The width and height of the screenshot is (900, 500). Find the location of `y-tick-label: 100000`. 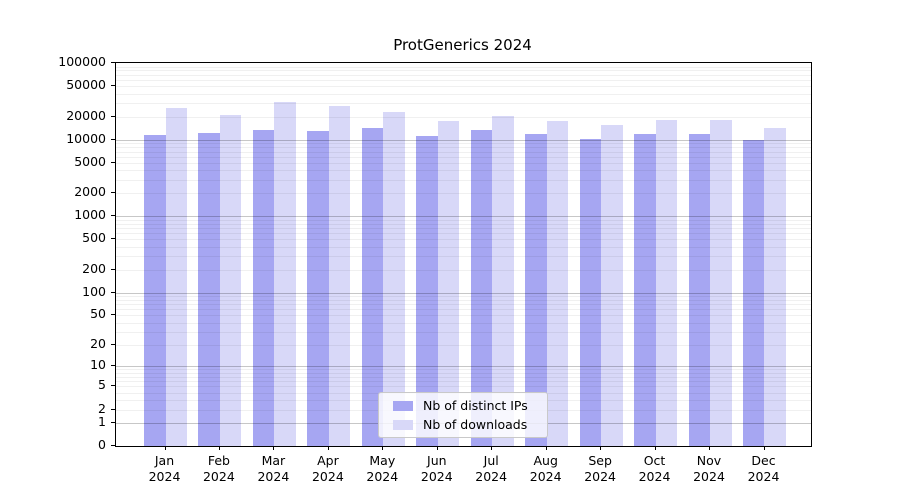

y-tick-label: 100000 is located at coordinates (82, 61).